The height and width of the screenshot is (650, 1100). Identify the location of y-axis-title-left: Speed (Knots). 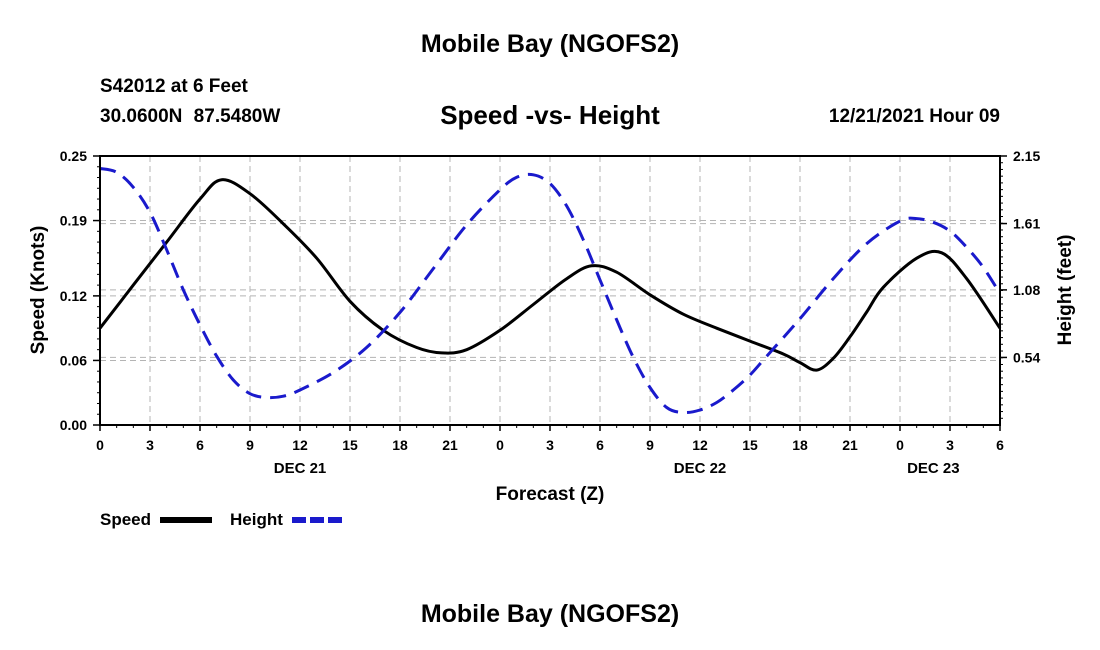
(38, 290).